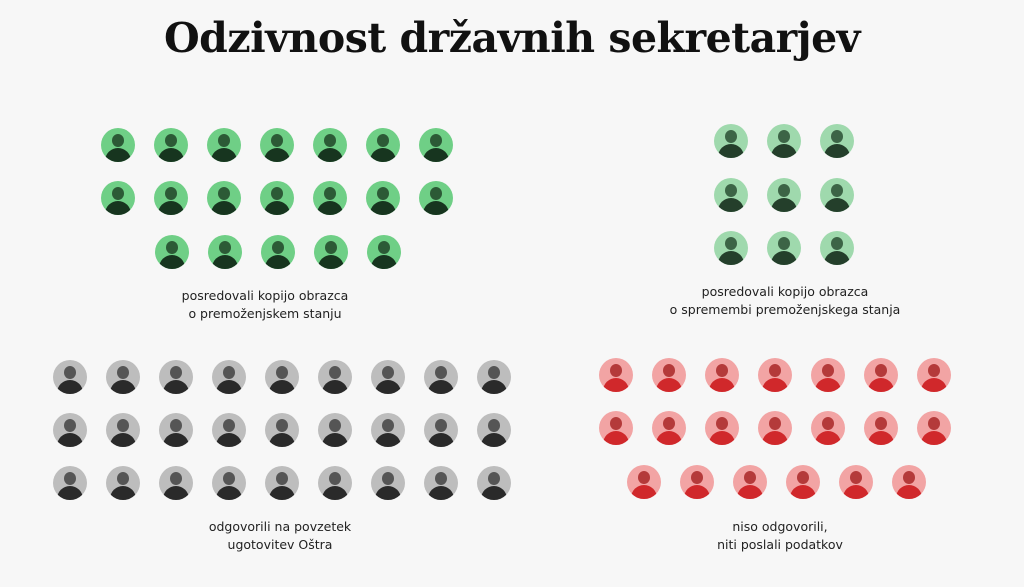 The image size is (1024, 587). What do you see at coordinates (280, 536) in the screenshot?
I see `caption-gray: odgovorili na povzetek ugotovitev Oštra` at bounding box center [280, 536].